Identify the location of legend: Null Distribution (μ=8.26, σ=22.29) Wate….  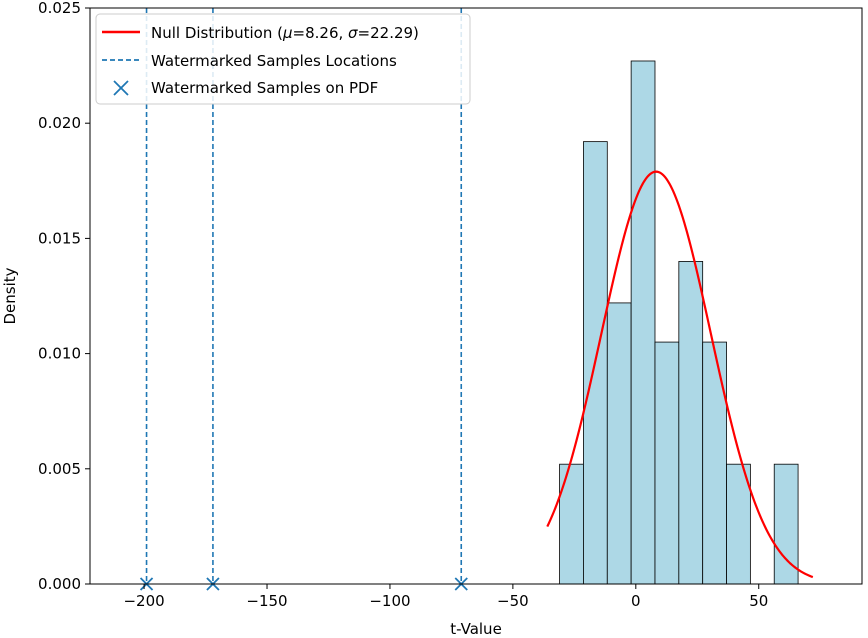
(283, 59).